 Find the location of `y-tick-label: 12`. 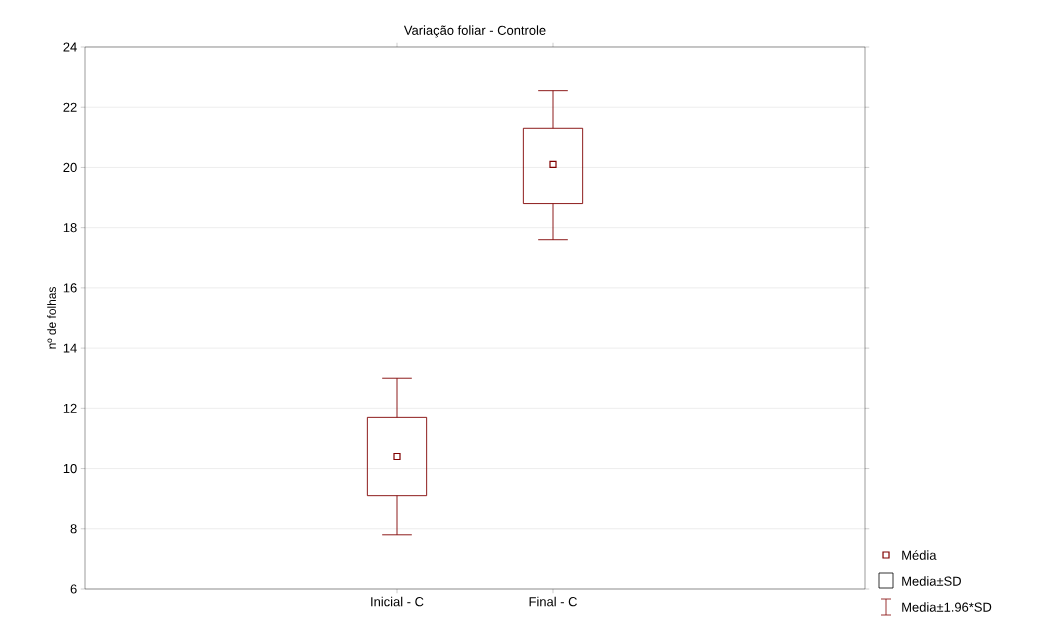

y-tick-label: 12 is located at coordinates (70, 408).